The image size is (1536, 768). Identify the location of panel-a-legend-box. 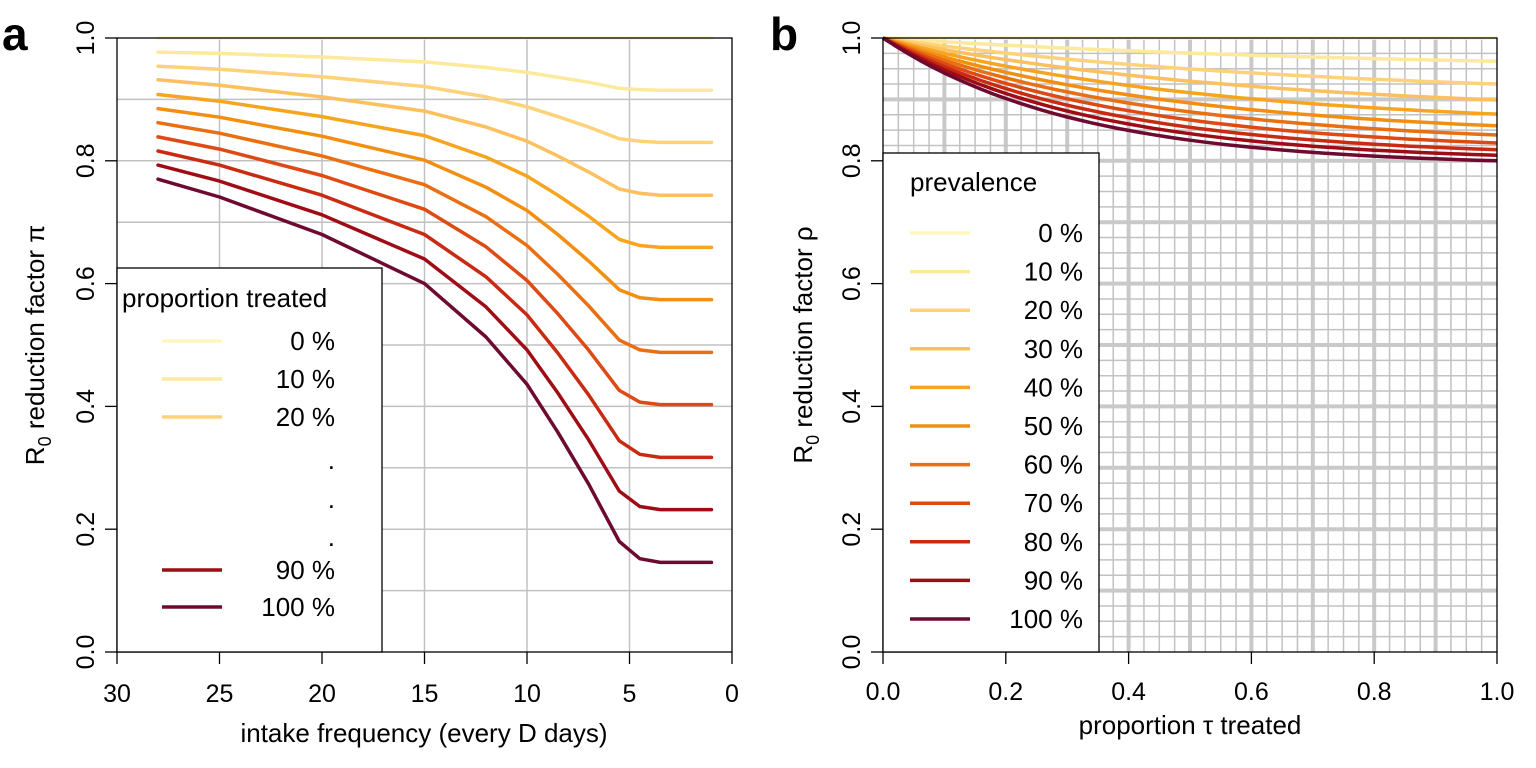
(249, 460).